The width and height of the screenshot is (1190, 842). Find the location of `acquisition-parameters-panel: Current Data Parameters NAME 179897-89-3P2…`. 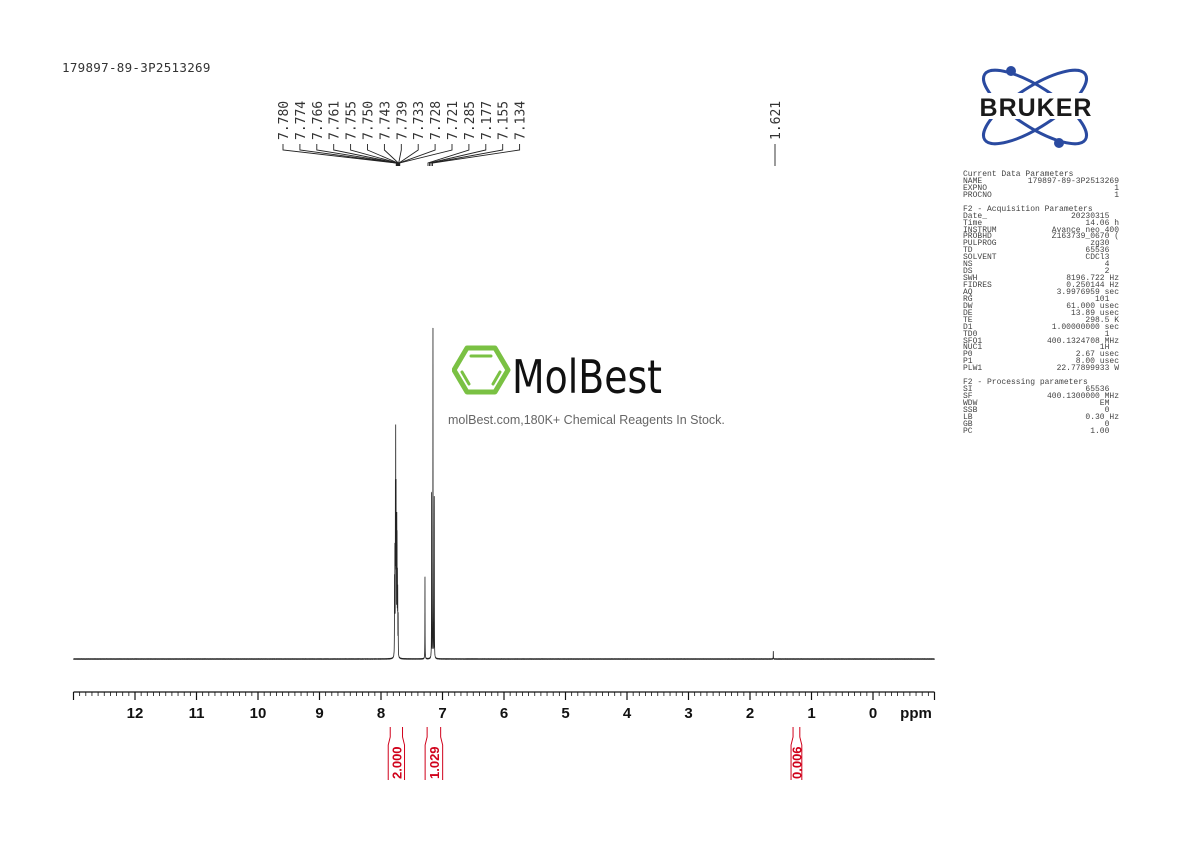

acquisition-parameters-panel: Current Data Parameters NAME 179897-89-3P2… is located at coordinates (1041, 303).